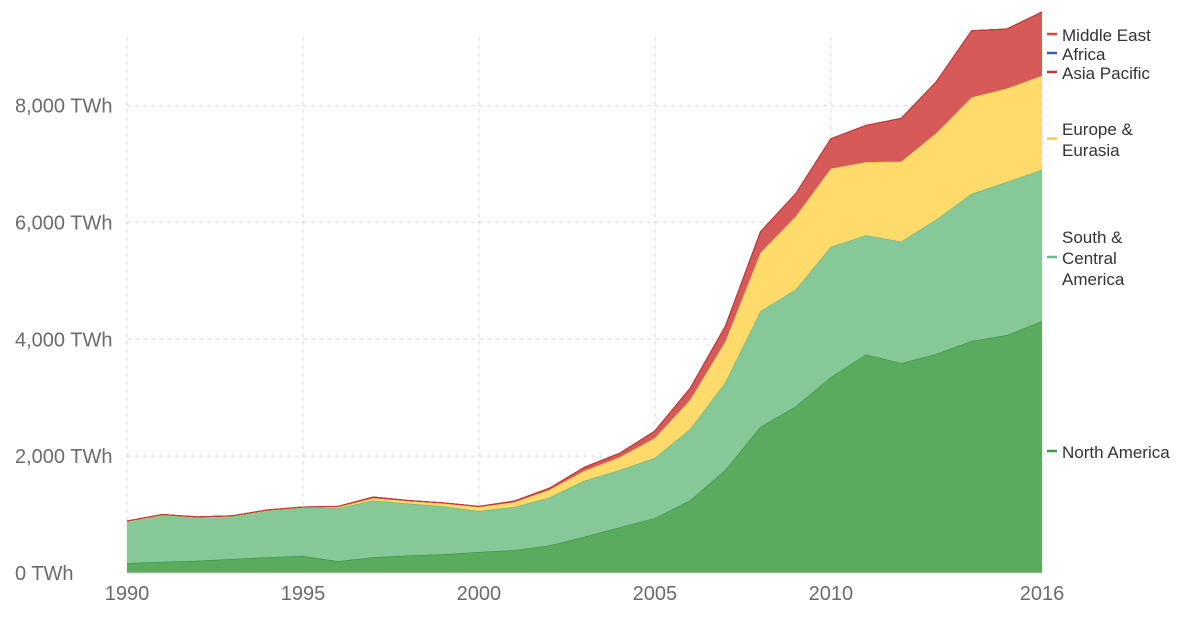  What do you see at coordinates (127, 594) in the screenshot?
I see `x-tick-label: 1990` at bounding box center [127, 594].